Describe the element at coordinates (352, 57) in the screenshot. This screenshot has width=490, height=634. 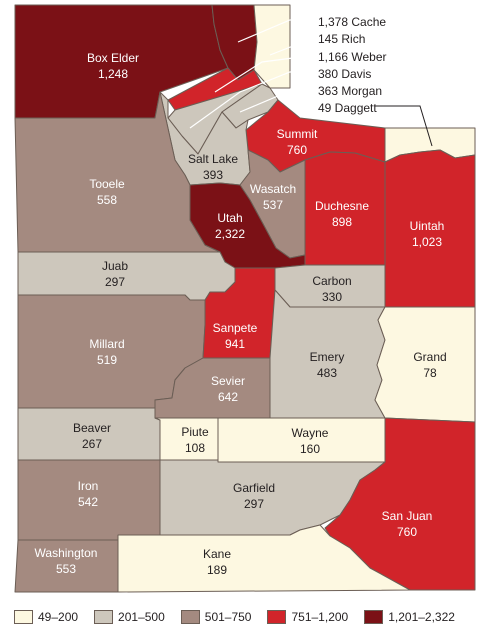
I see `callout-weber: 1,166 Weber` at that location.